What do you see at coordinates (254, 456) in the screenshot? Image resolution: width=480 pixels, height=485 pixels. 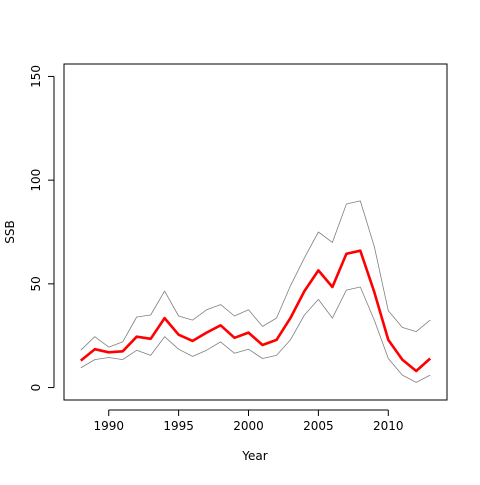 I see `x-axis-label: Year` at bounding box center [254, 456].